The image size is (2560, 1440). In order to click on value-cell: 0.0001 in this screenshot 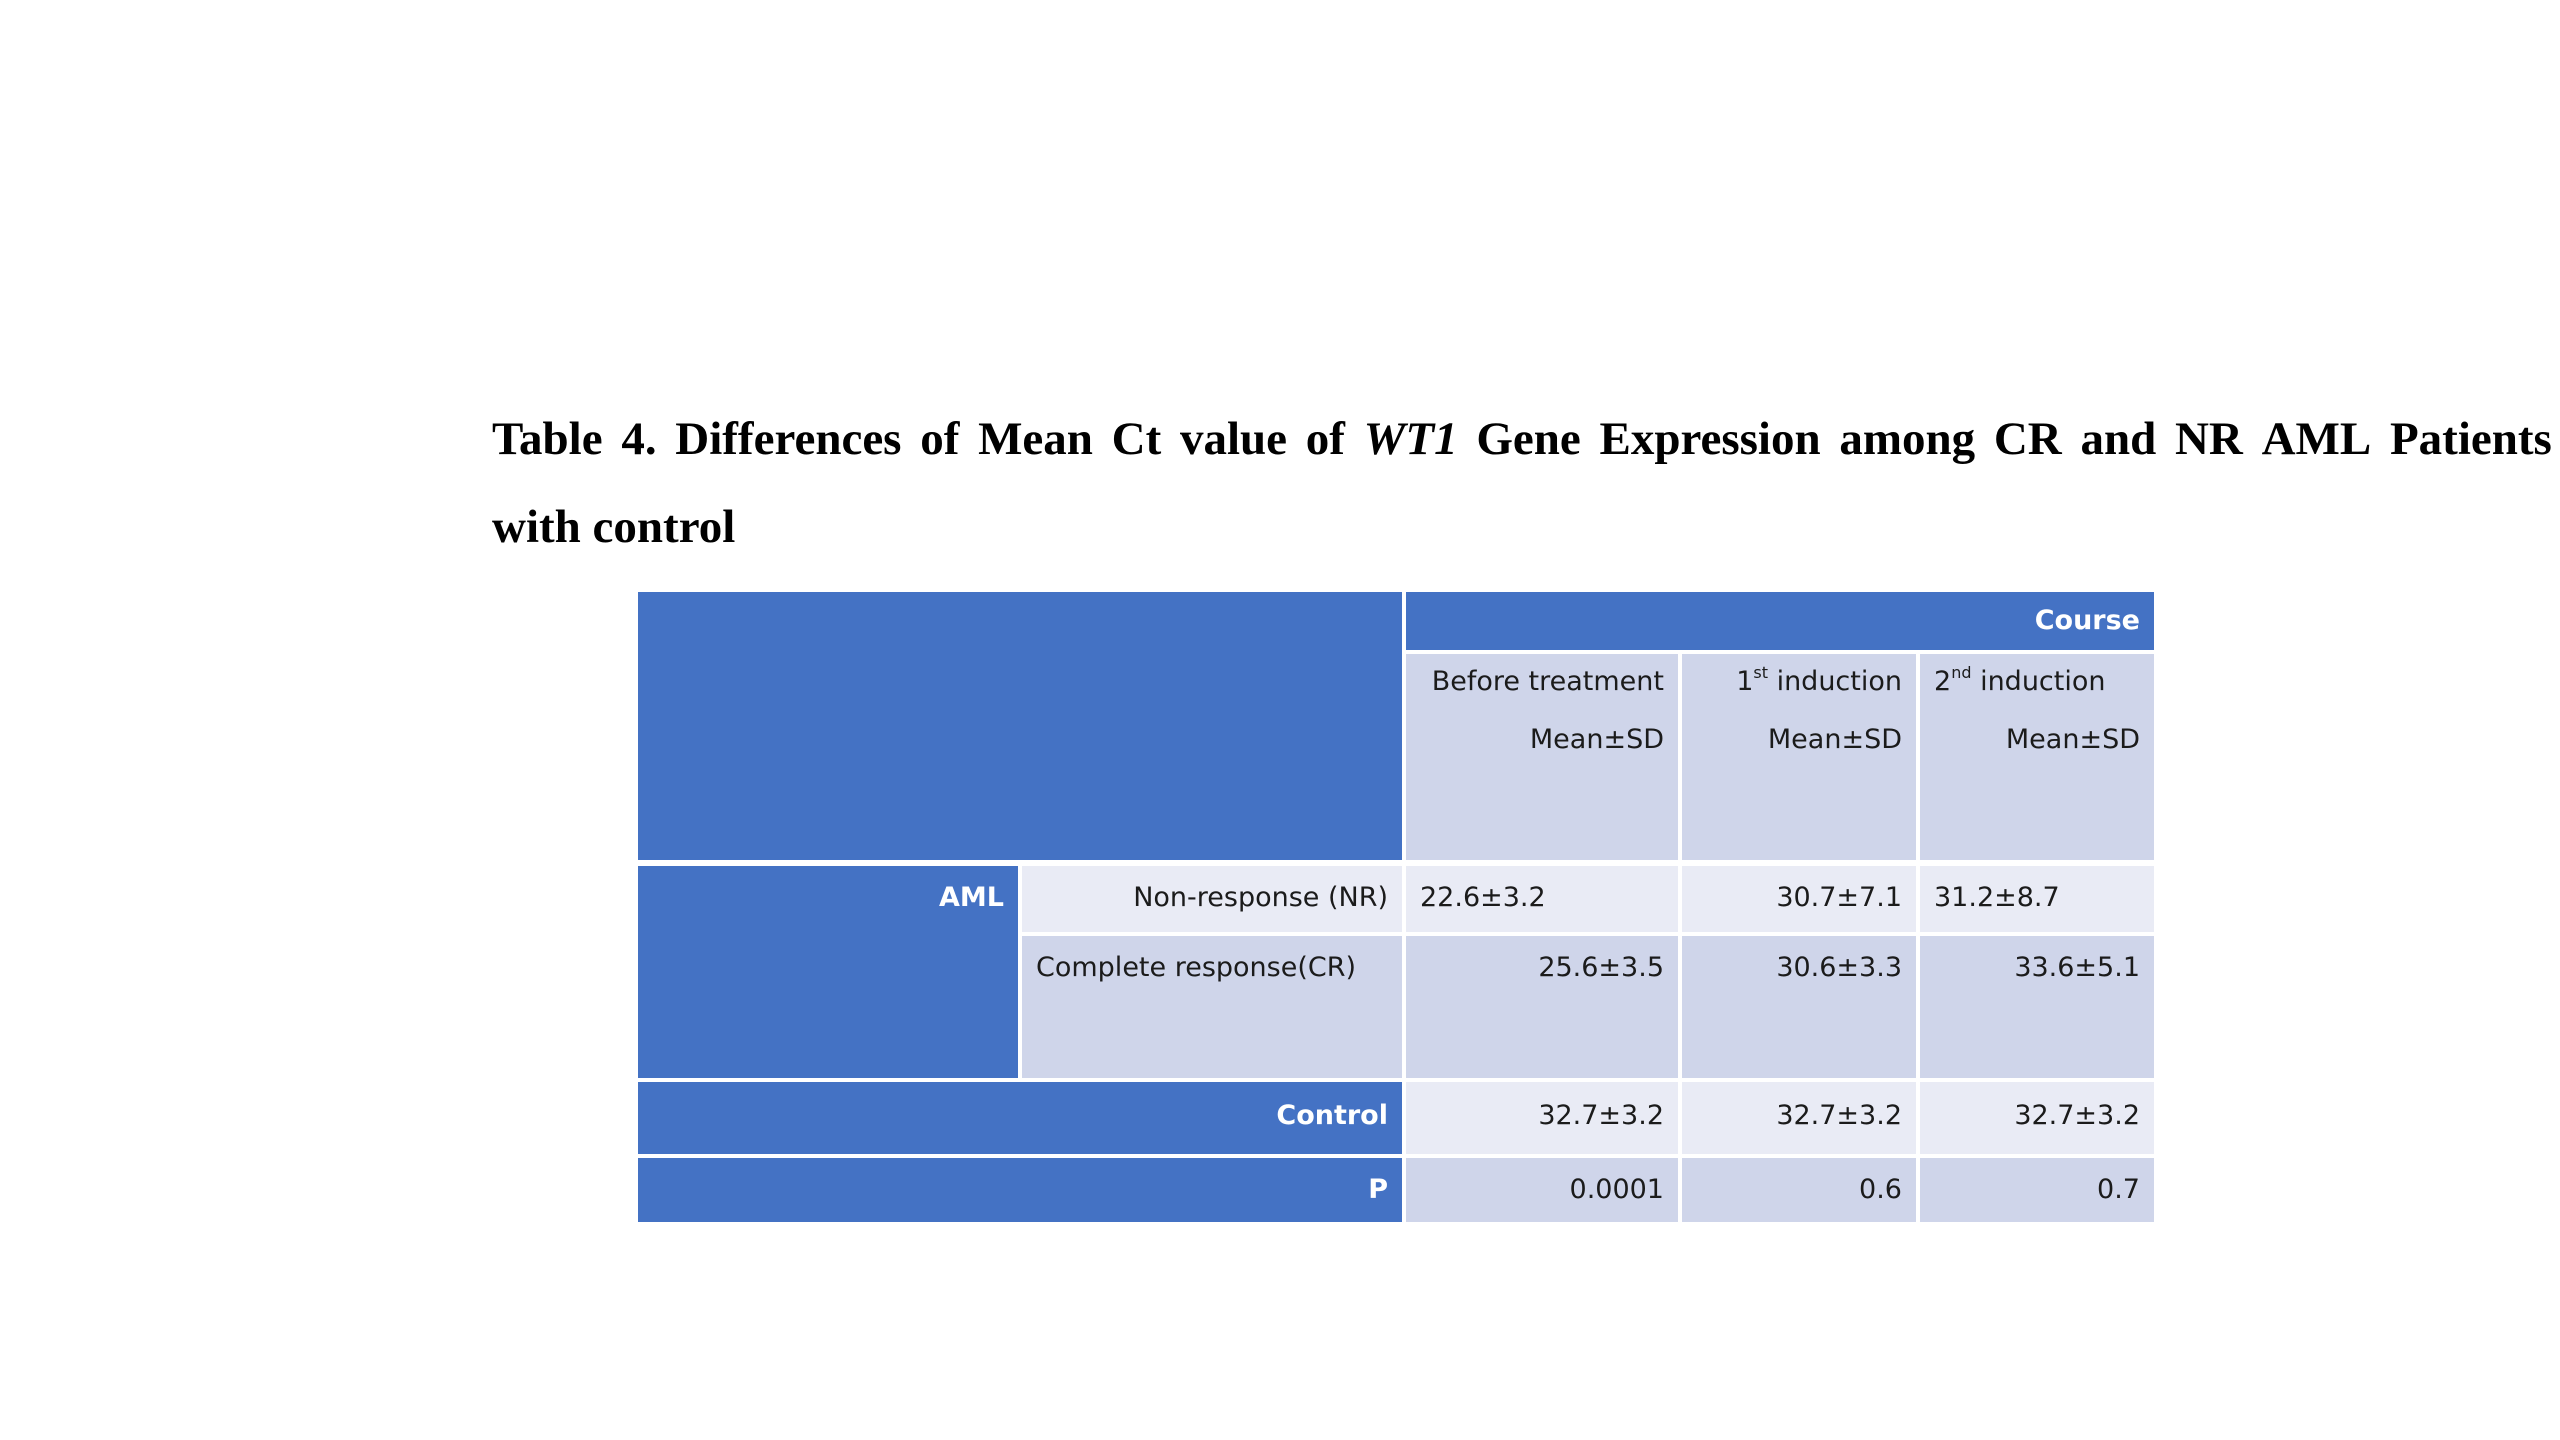, I will do `click(1542, 1190)`.